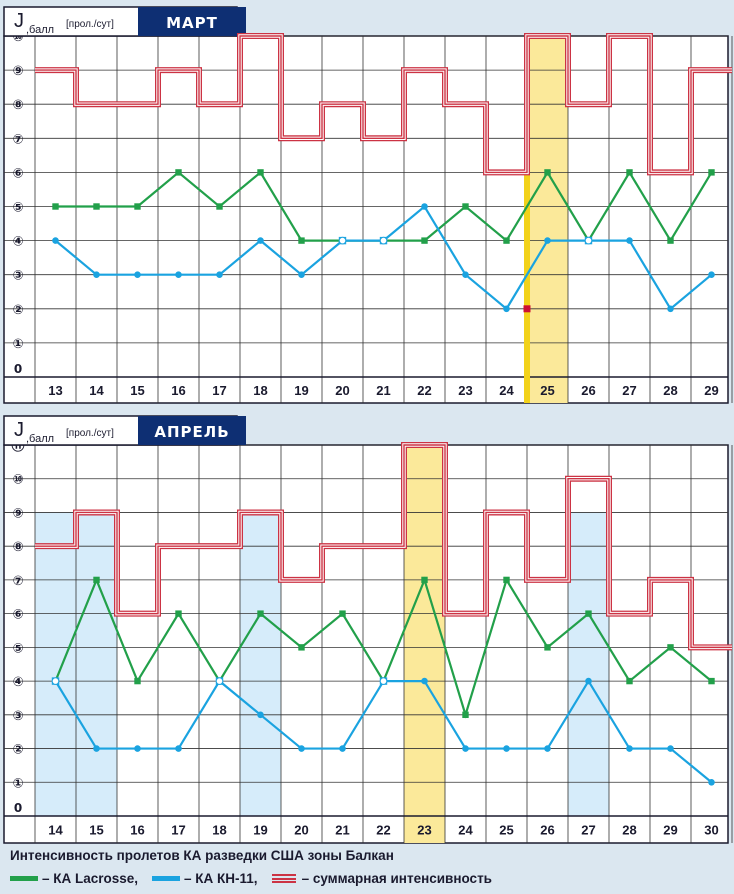  What do you see at coordinates (40, 439) in the screenshot?
I see `y-axis-label-sub: ,балл` at bounding box center [40, 439].